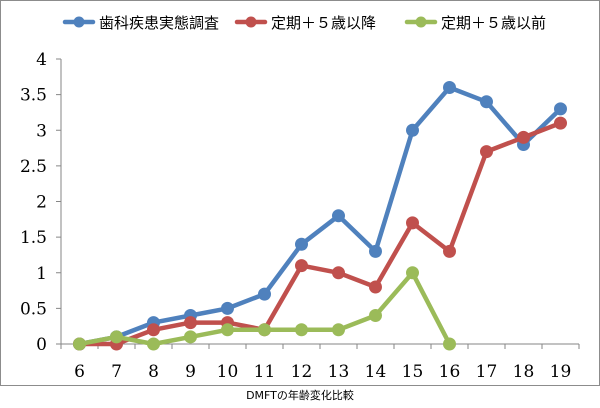 This screenshot has height=408, width=600. I want to click on y-tick-label: 0, so click(41, 345).